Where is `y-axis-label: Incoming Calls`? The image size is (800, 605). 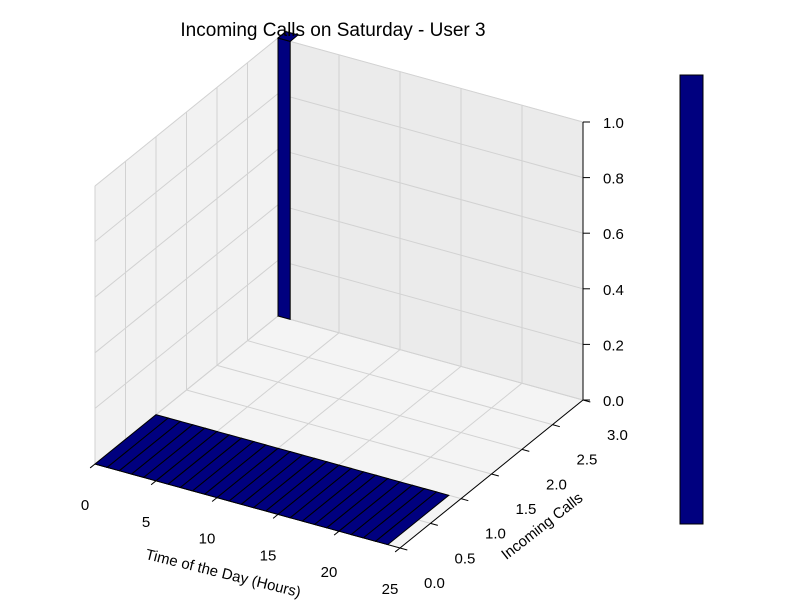 y-axis-label: Incoming Calls is located at coordinates (542, 526).